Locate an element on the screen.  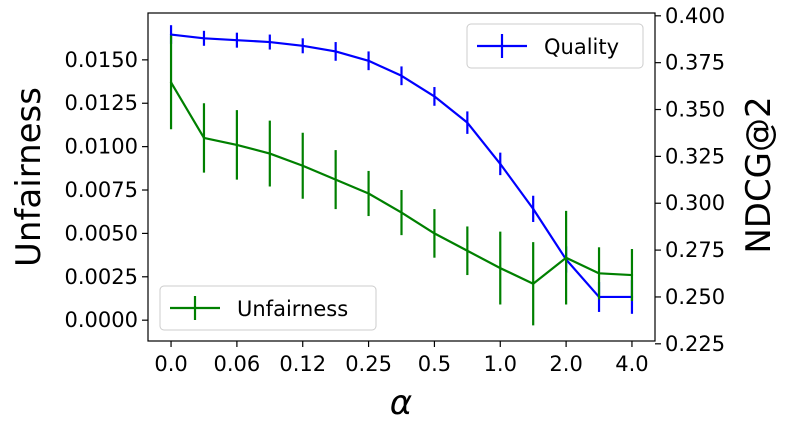
right-tick-label: 0.400 is located at coordinates (695, 16).